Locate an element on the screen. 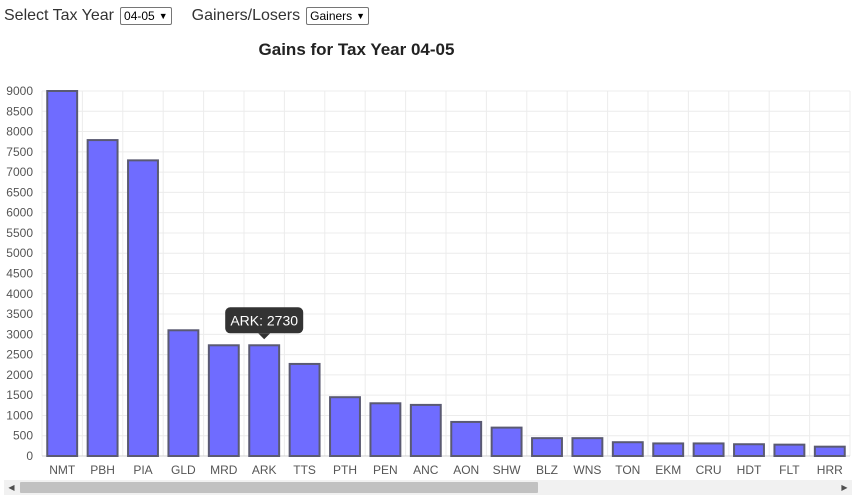  y-tick-label: 5000 is located at coordinates (19, 253).